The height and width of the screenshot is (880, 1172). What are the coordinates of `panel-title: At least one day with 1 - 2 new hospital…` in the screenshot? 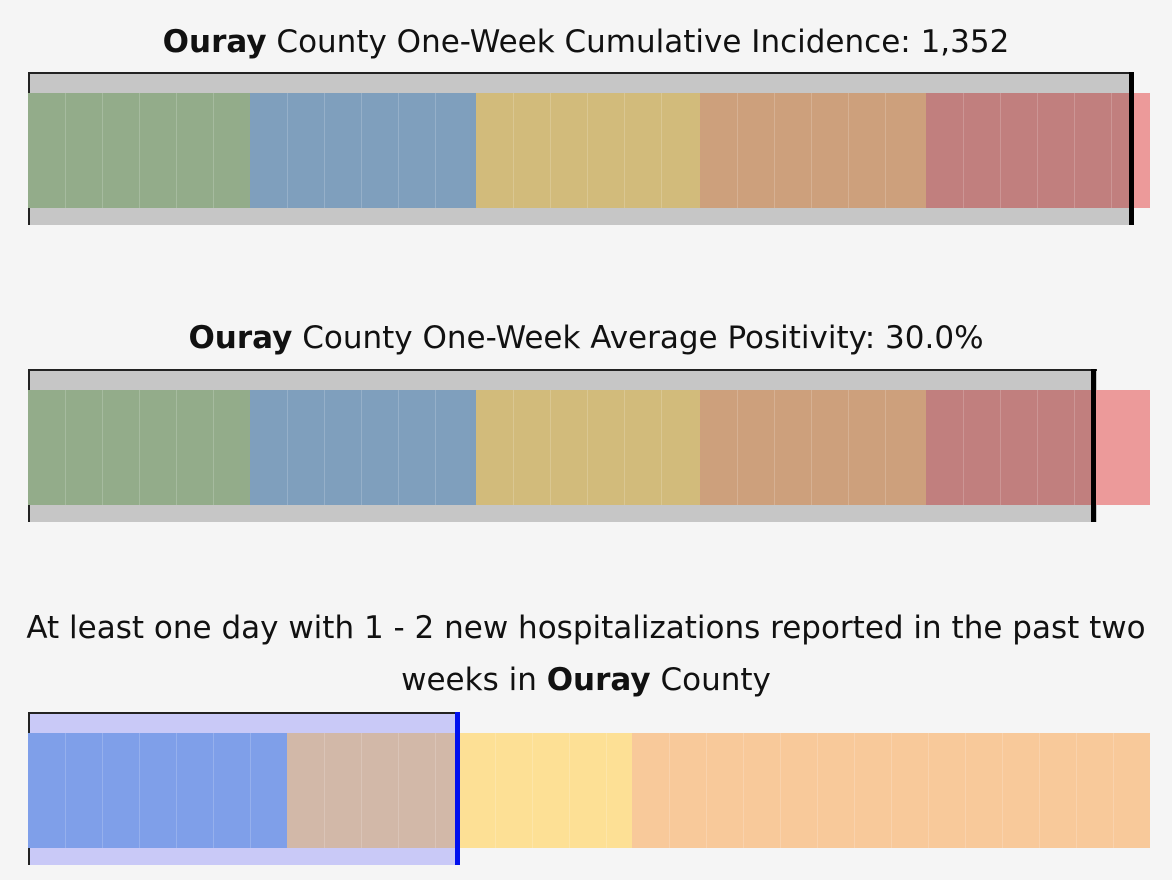 It's located at (586, 654).